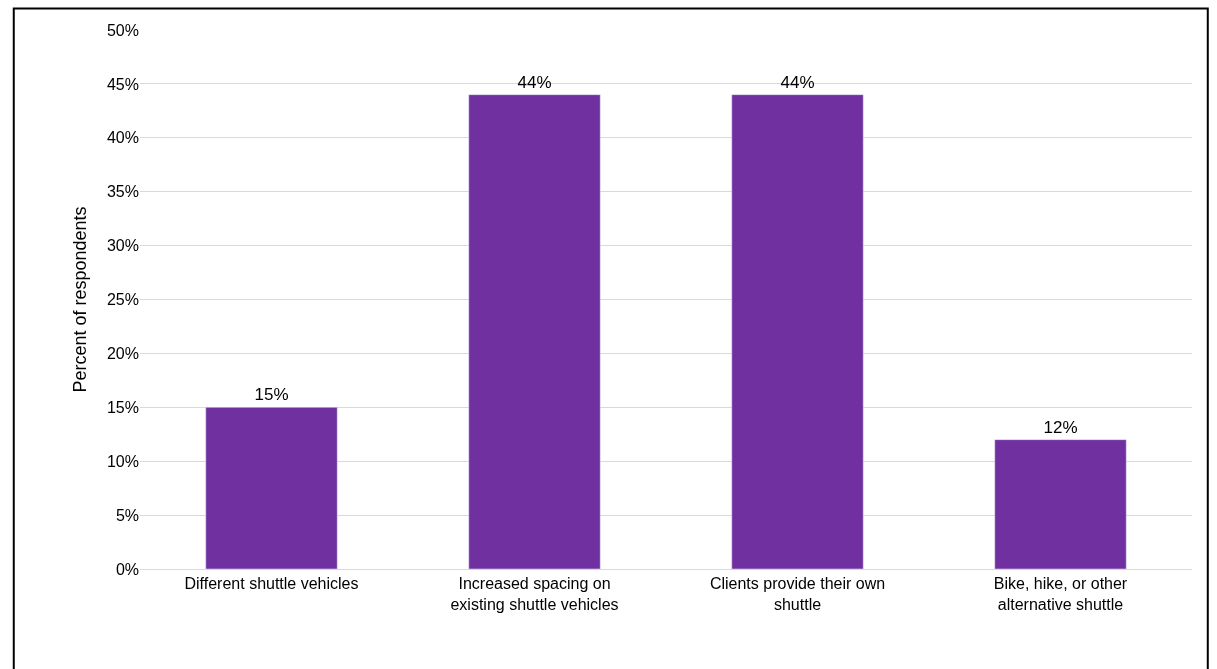  Describe the element at coordinates (1060, 427) in the screenshot. I see `data-label: 12%` at that location.